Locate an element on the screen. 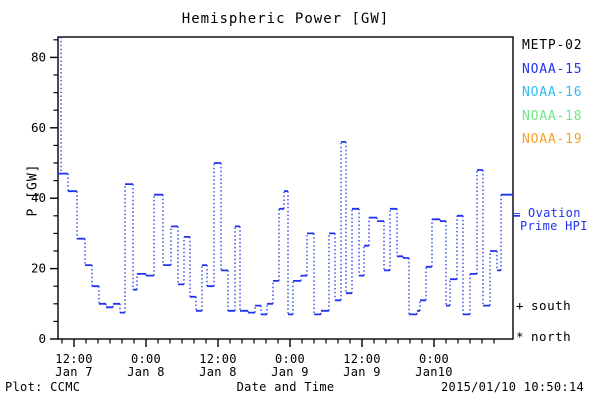  legend-item-metp-02: METP-02 is located at coordinates (552, 45).